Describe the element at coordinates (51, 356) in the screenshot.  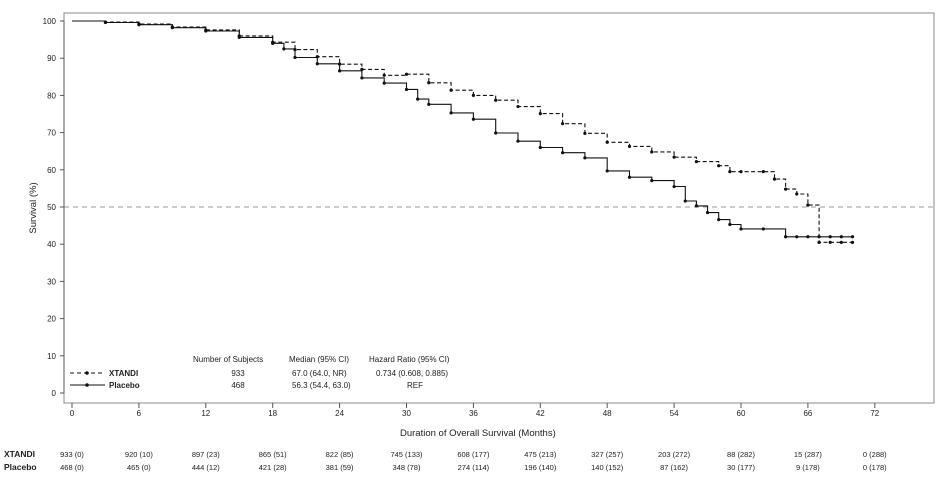
I see `y-tick-label: 10` at that location.